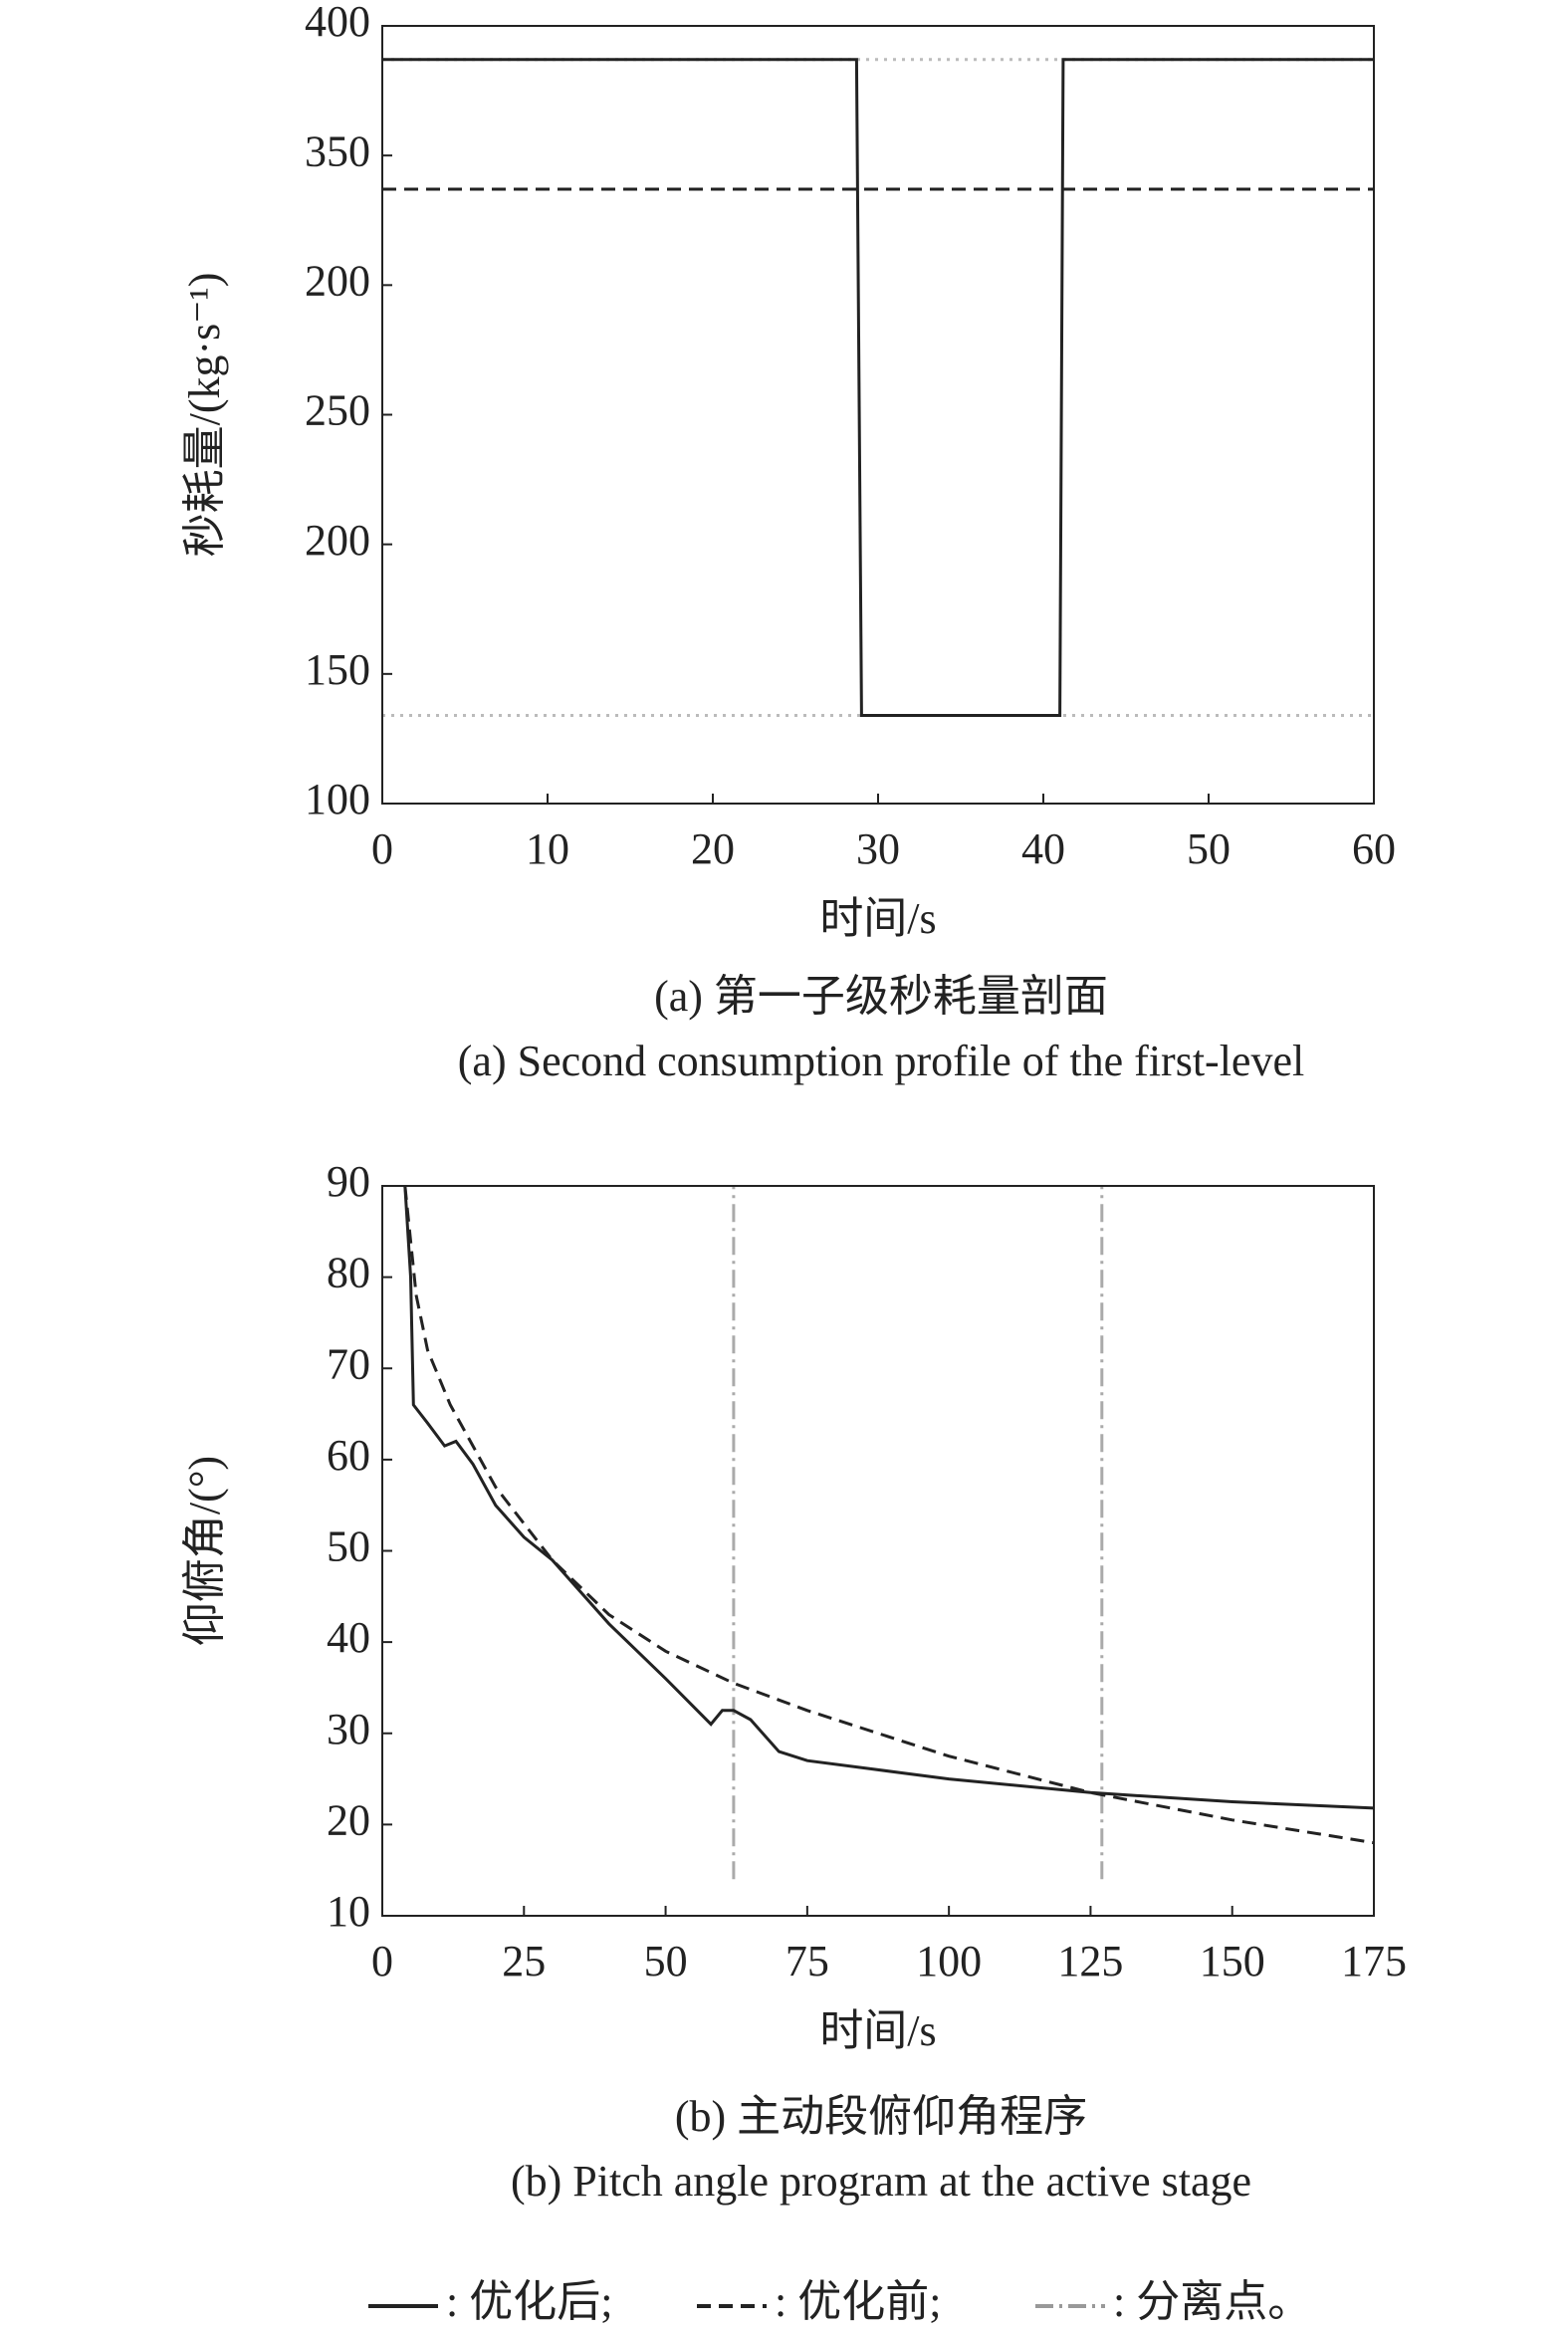 The width and height of the screenshot is (1568, 2331). What do you see at coordinates (547, 848) in the screenshot?
I see `x-tick-label: 10` at bounding box center [547, 848].